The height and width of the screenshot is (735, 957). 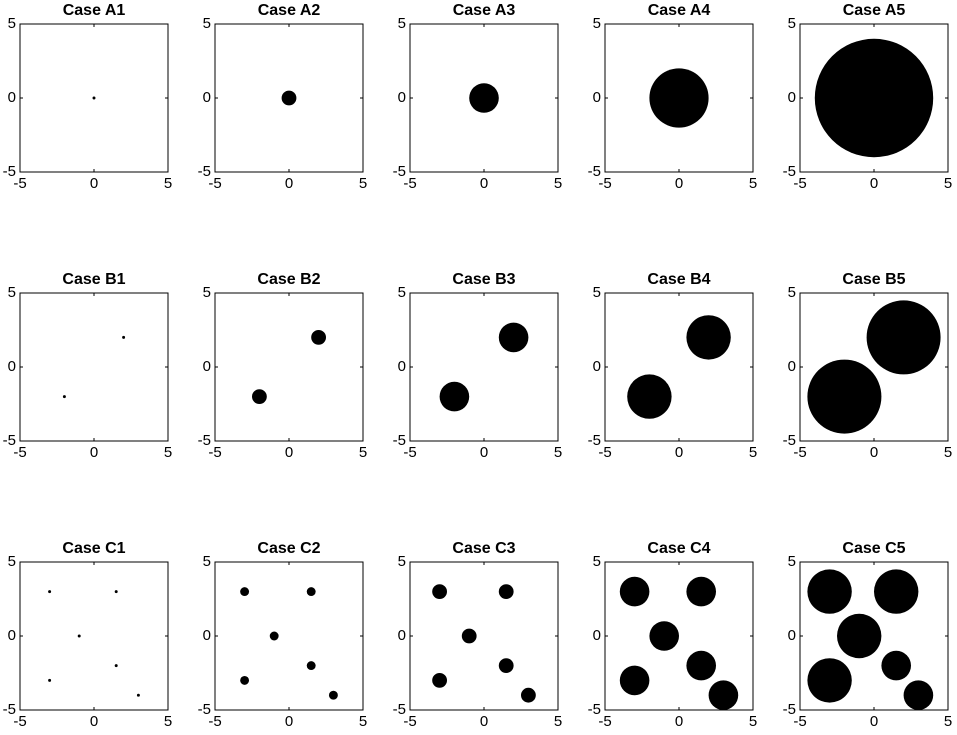 I want to click on panel-title: Case C4, so click(x=678, y=548).